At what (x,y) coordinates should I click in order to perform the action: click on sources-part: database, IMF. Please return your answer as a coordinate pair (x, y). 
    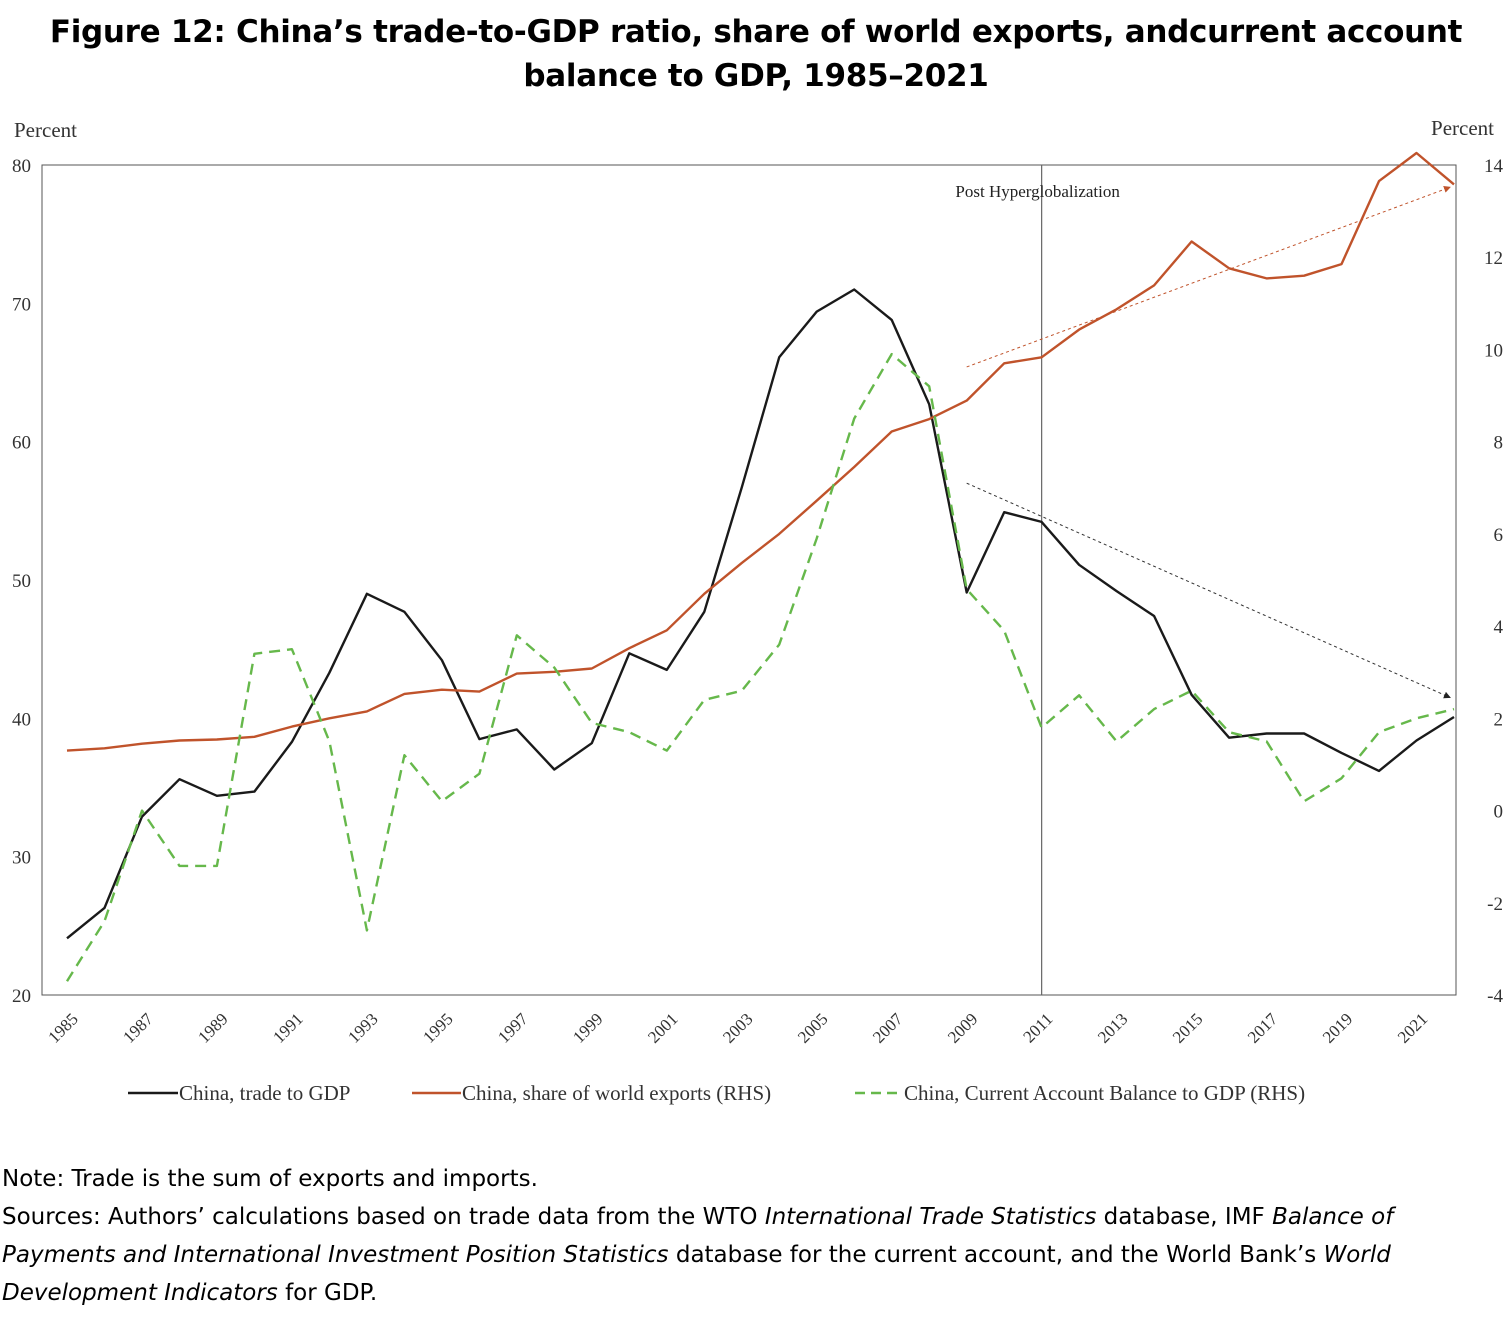
    Looking at the image, I should click on (1184, 1217).